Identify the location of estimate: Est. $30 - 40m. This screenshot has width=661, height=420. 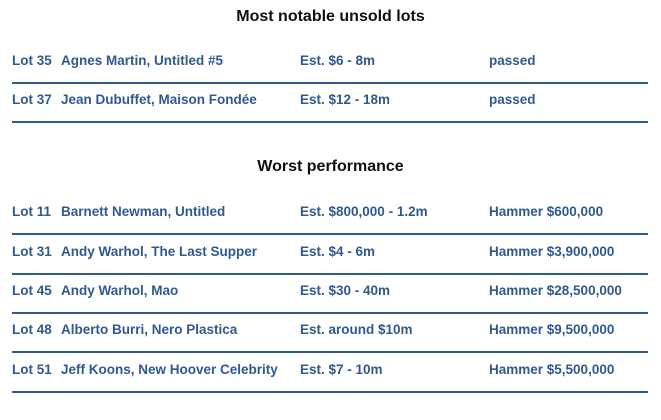
(345, 290).